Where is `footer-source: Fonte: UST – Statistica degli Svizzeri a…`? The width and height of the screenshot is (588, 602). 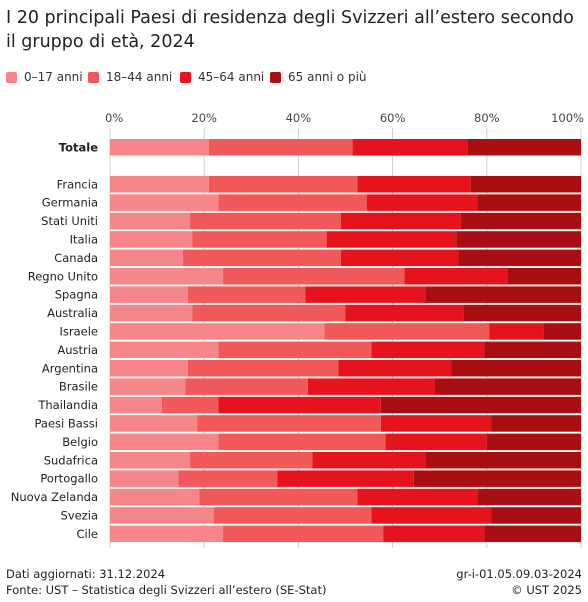 footer-source: Fonte: UST – Statistica degli Svizzeri a… is located at coordinates (166, 590).